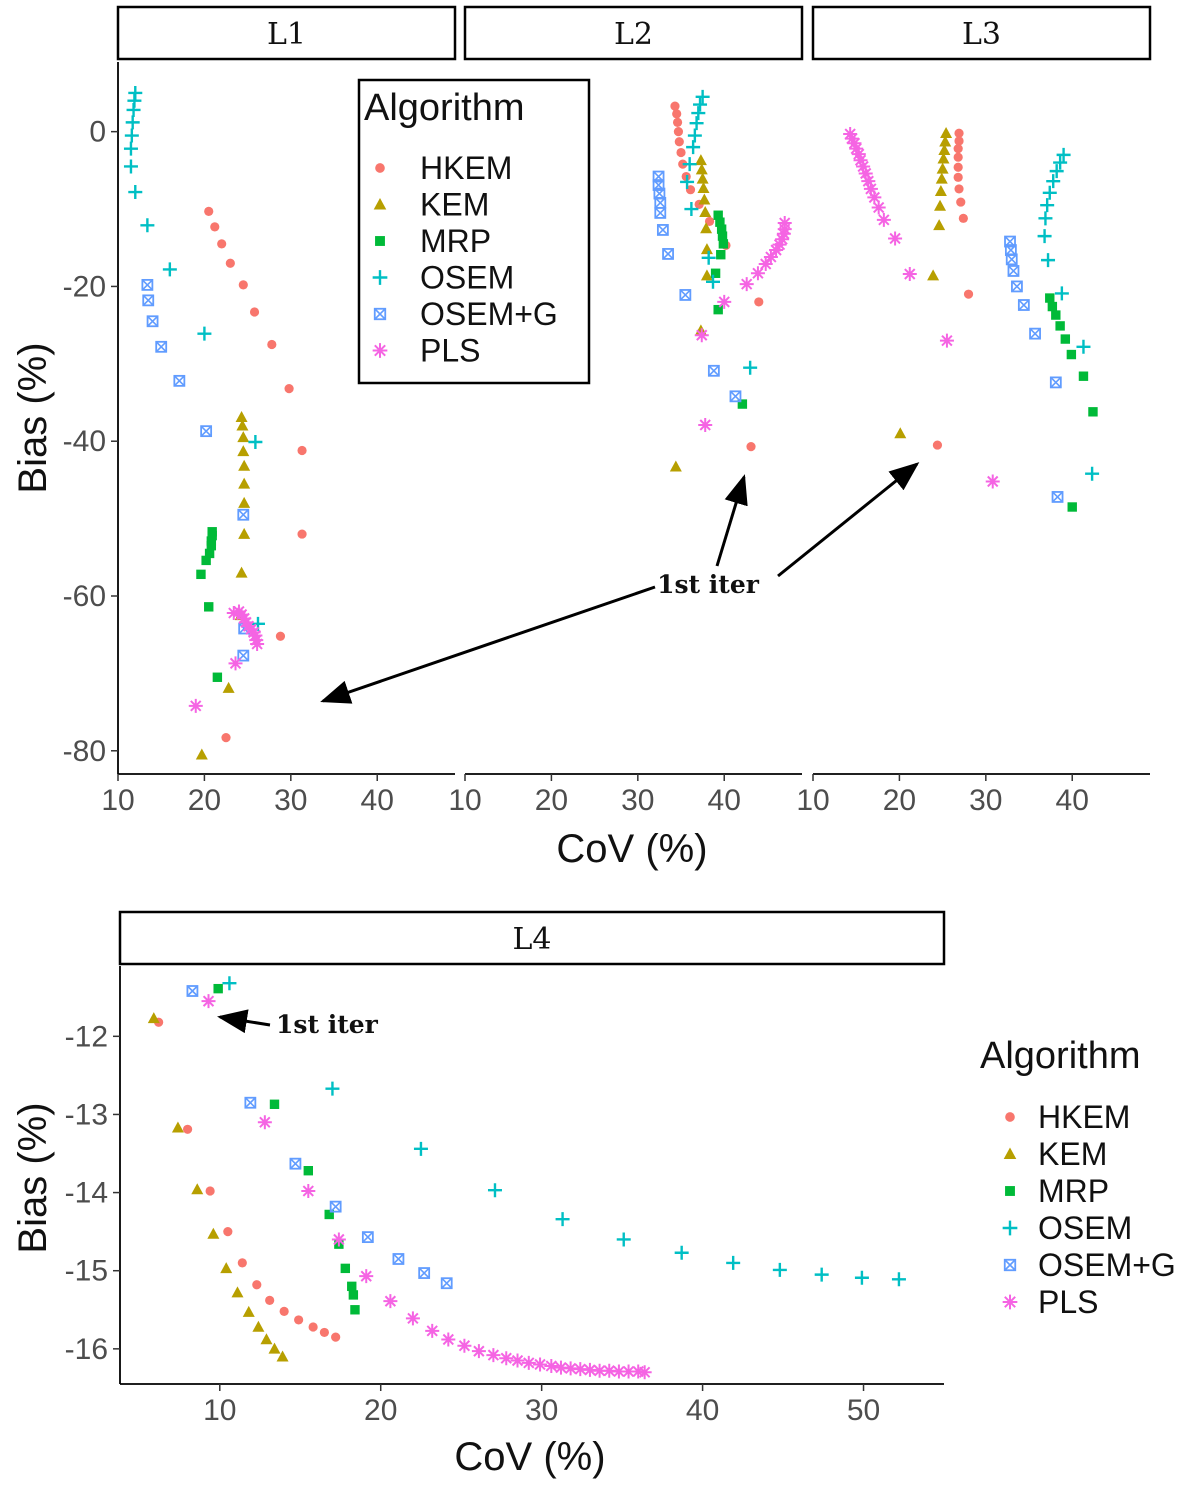 The image size is (1204, 1486). What do you see at coordinates (380, 314) in the screenshot?
I see `legend-key-osem-gg` at bounding box center [380, 314].